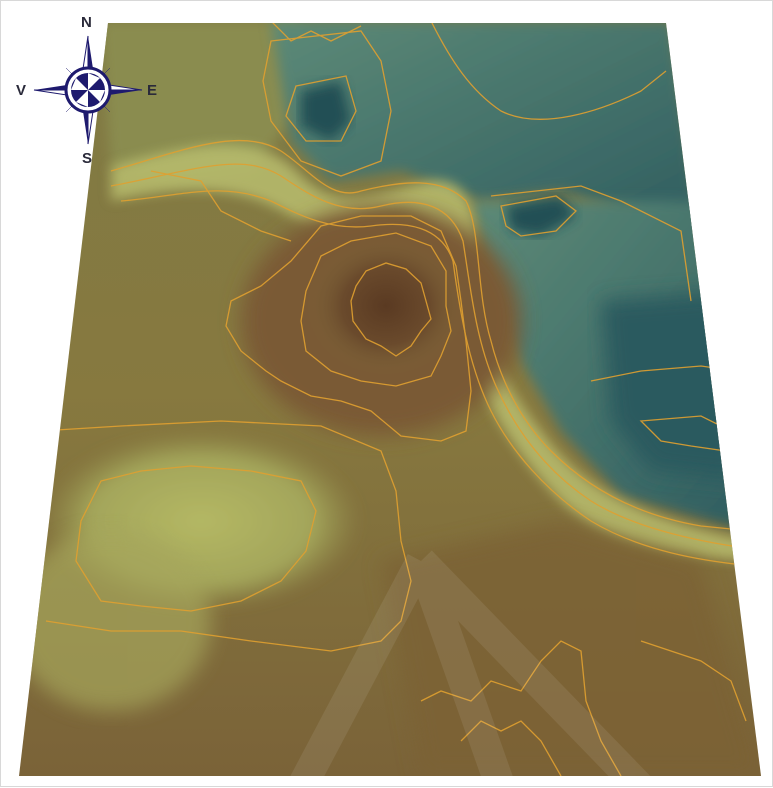 The image size is (773, 788). What do you see at coordinates (88, 90) in the screenshot?
I see `compass-rose-icon` at bounding box center [88, 90].